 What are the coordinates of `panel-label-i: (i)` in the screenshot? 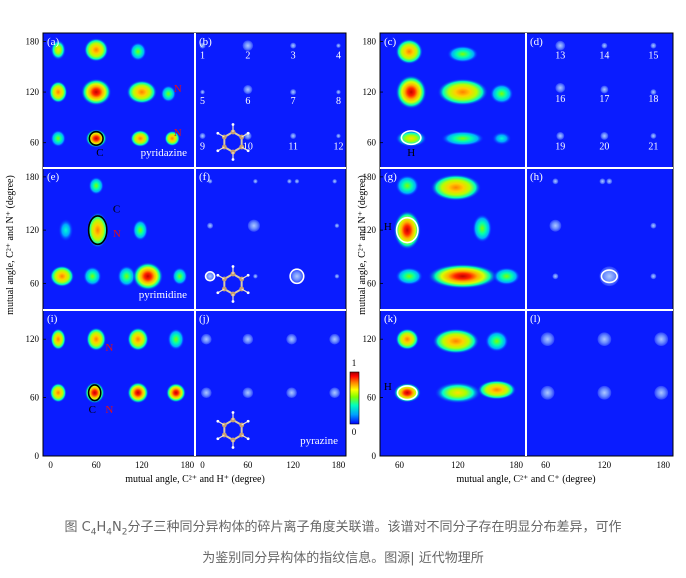 It's located at (52, 319).